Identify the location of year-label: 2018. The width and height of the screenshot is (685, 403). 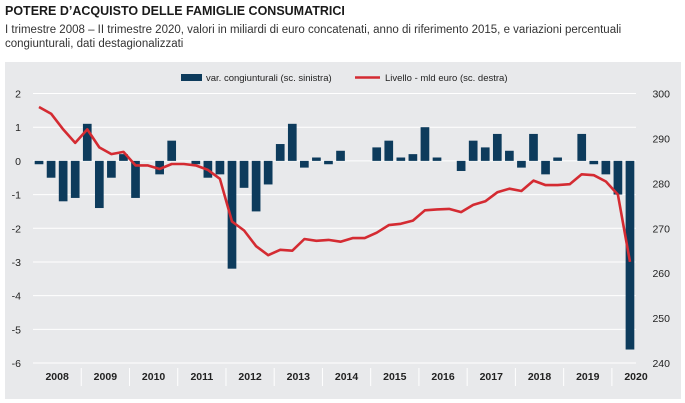
(540, 377).